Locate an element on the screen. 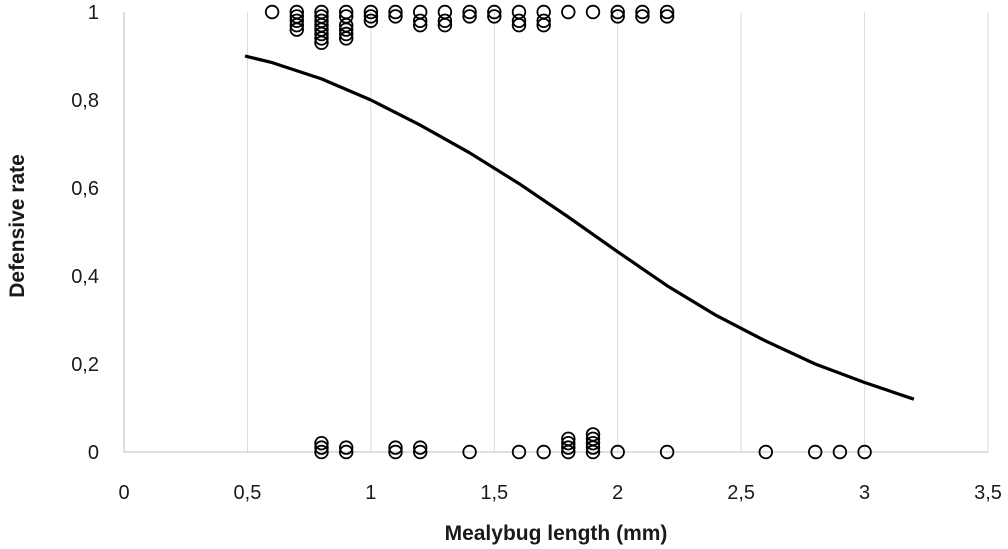  x-tick-label: 0 is located at coordinates (123, 493).